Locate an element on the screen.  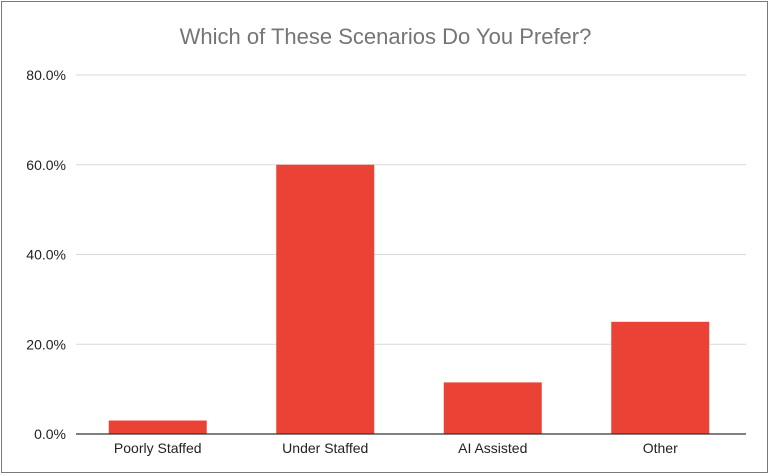
x-category-label: AI Assisted is located at coordinates (492, 448).